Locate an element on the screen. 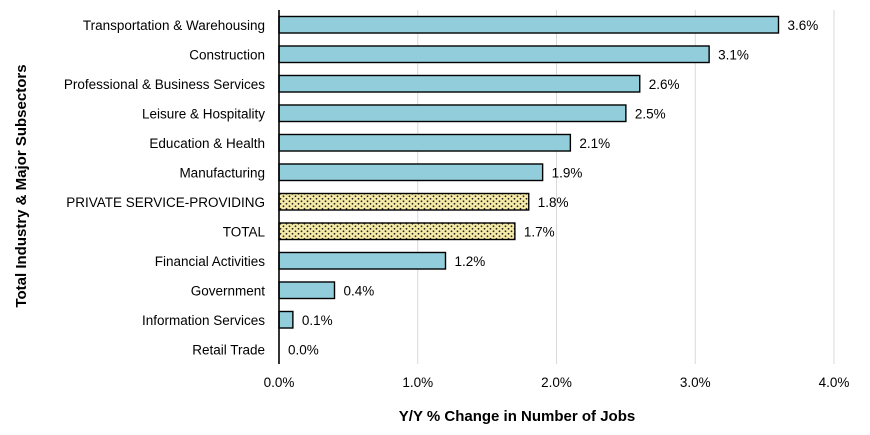 The width and height of the screenshot is (870, 435). category-label: Education & Health is located at coordinates (207, 143).